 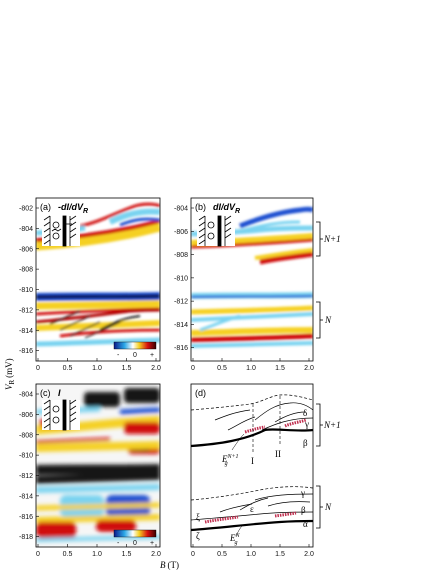 What do you see at coordinates (97, 554) in the screenshot?
I see `panel-c-xtick-label: 1.0` at bounding box center [97, 554].